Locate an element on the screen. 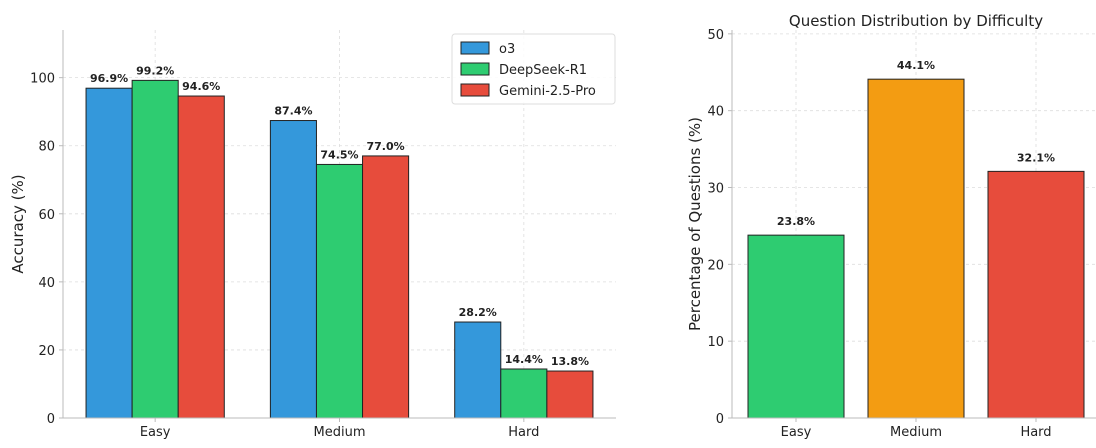 This screenshot has height=448, width=1096. accuracy-xtick-label: Easy is located at coordinates (155, 432).